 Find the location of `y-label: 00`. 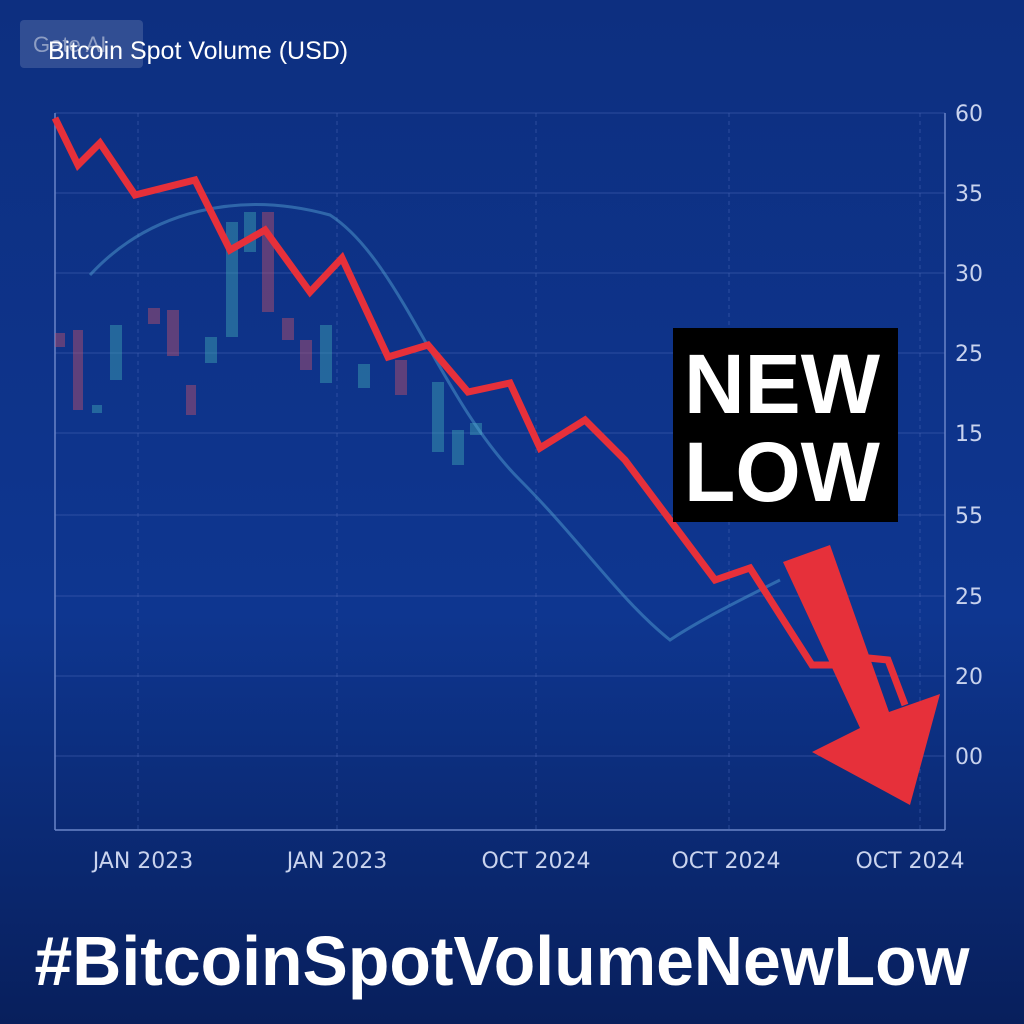

y-label: 00 is located at coordinates (969, 757).